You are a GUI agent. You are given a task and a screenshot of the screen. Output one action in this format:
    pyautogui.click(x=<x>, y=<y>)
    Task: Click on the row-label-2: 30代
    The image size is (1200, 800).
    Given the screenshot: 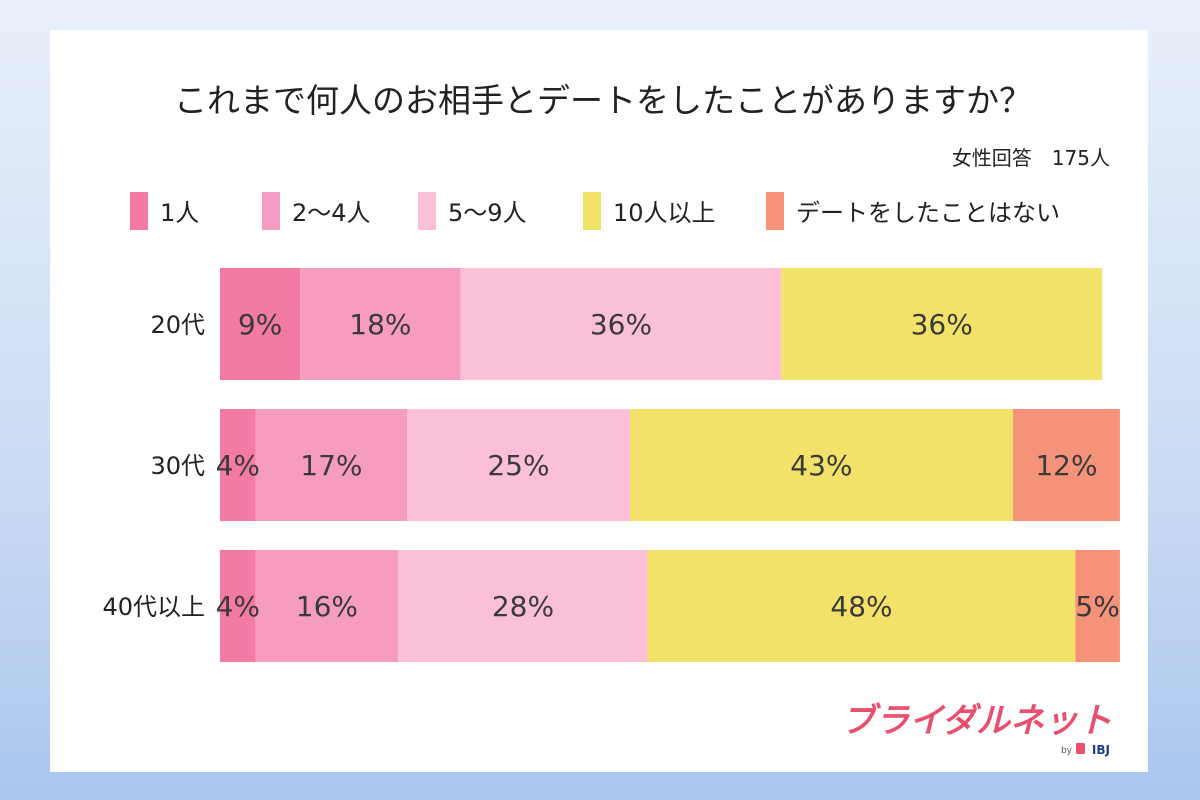 What is the action you would take?
    pyautogui.click(x=177, y=466)
    